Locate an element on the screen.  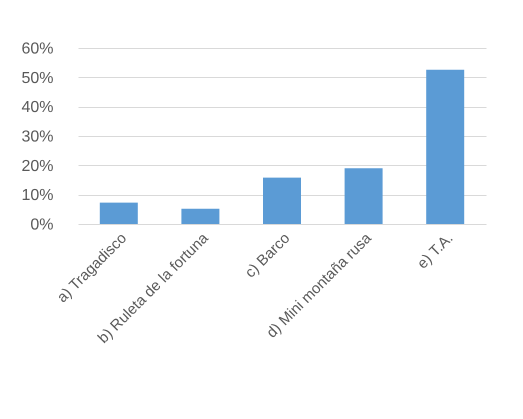
y-tick-label: 20% is located at coordinates (37, 166).